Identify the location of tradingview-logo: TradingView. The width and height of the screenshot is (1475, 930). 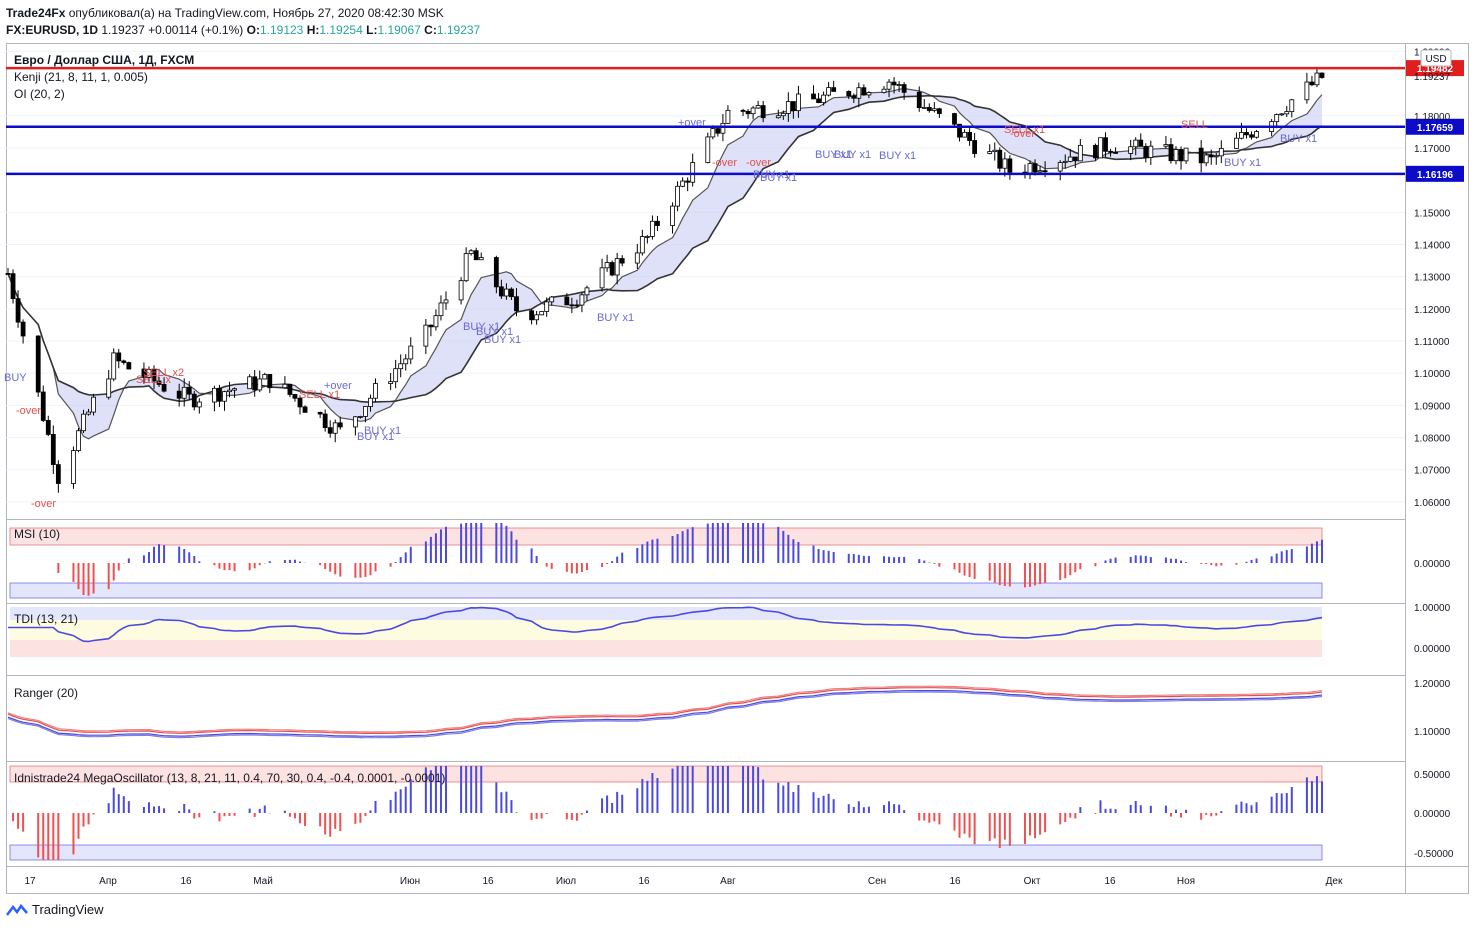
(55, 909).